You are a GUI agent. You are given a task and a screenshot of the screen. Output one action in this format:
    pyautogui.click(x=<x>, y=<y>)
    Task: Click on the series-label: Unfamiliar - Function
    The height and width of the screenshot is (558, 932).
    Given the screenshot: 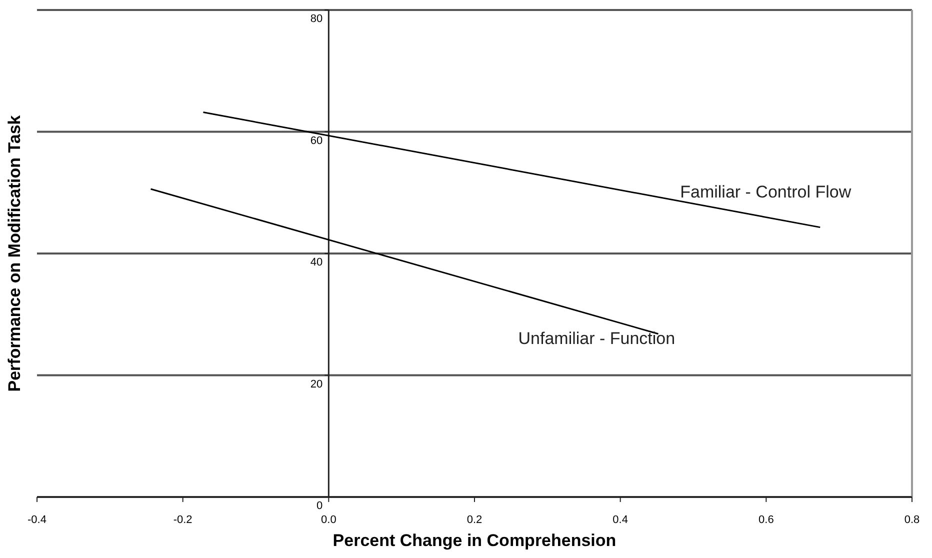 What is the action you would take?
    pyautogui.click(x=597, y=338)
    